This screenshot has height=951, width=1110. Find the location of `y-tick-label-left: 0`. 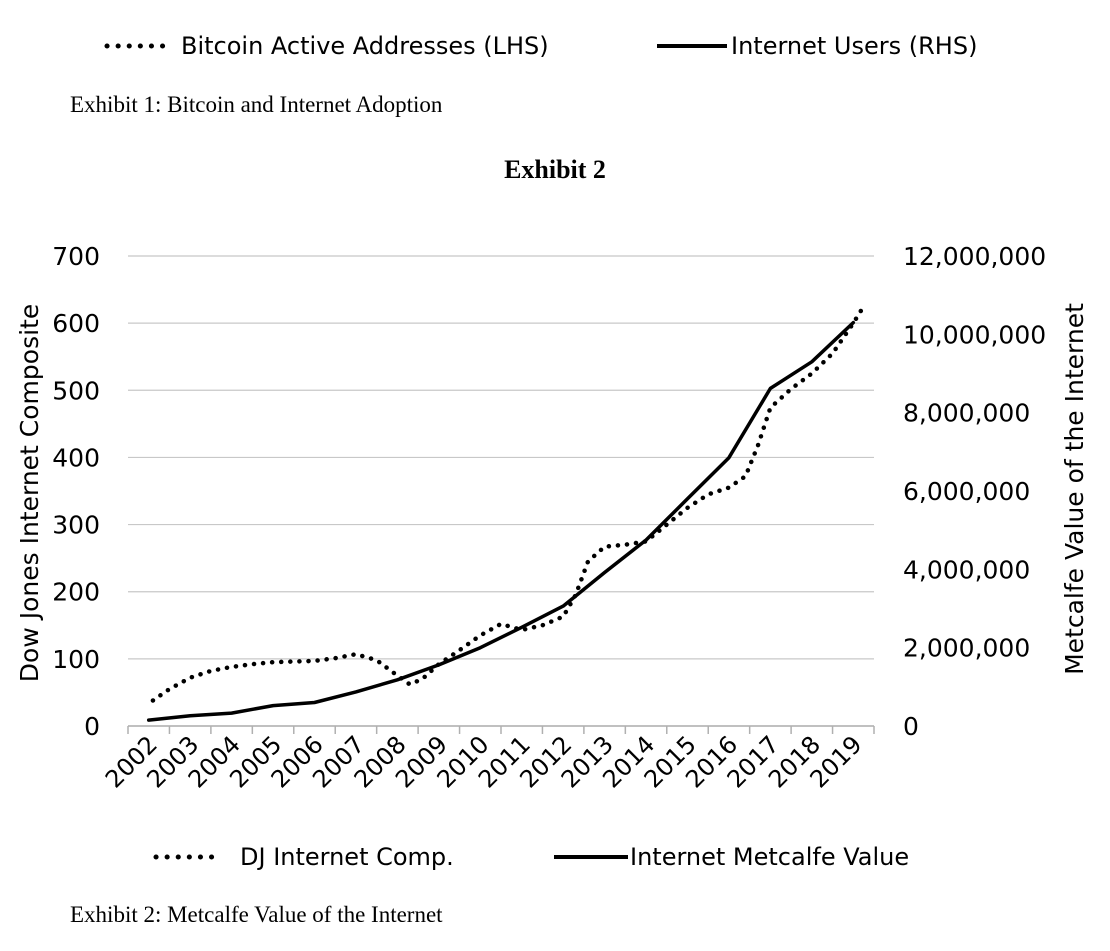

y-tick-label-left: 0 is located at coordinates (92, 726).